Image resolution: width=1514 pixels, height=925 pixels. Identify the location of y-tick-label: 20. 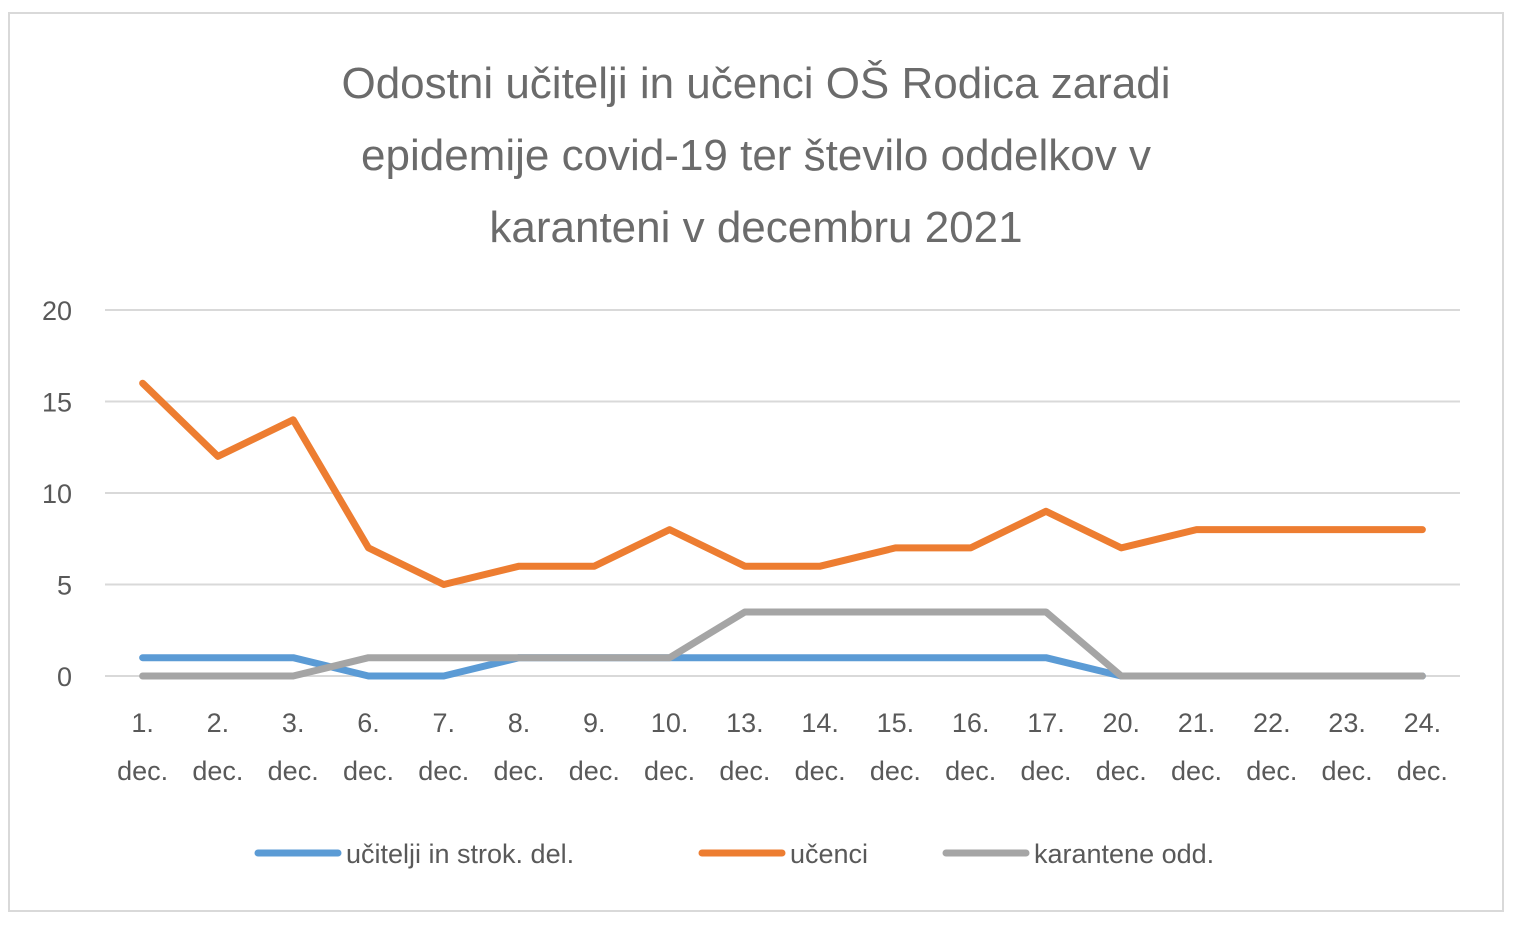
(57, 311).